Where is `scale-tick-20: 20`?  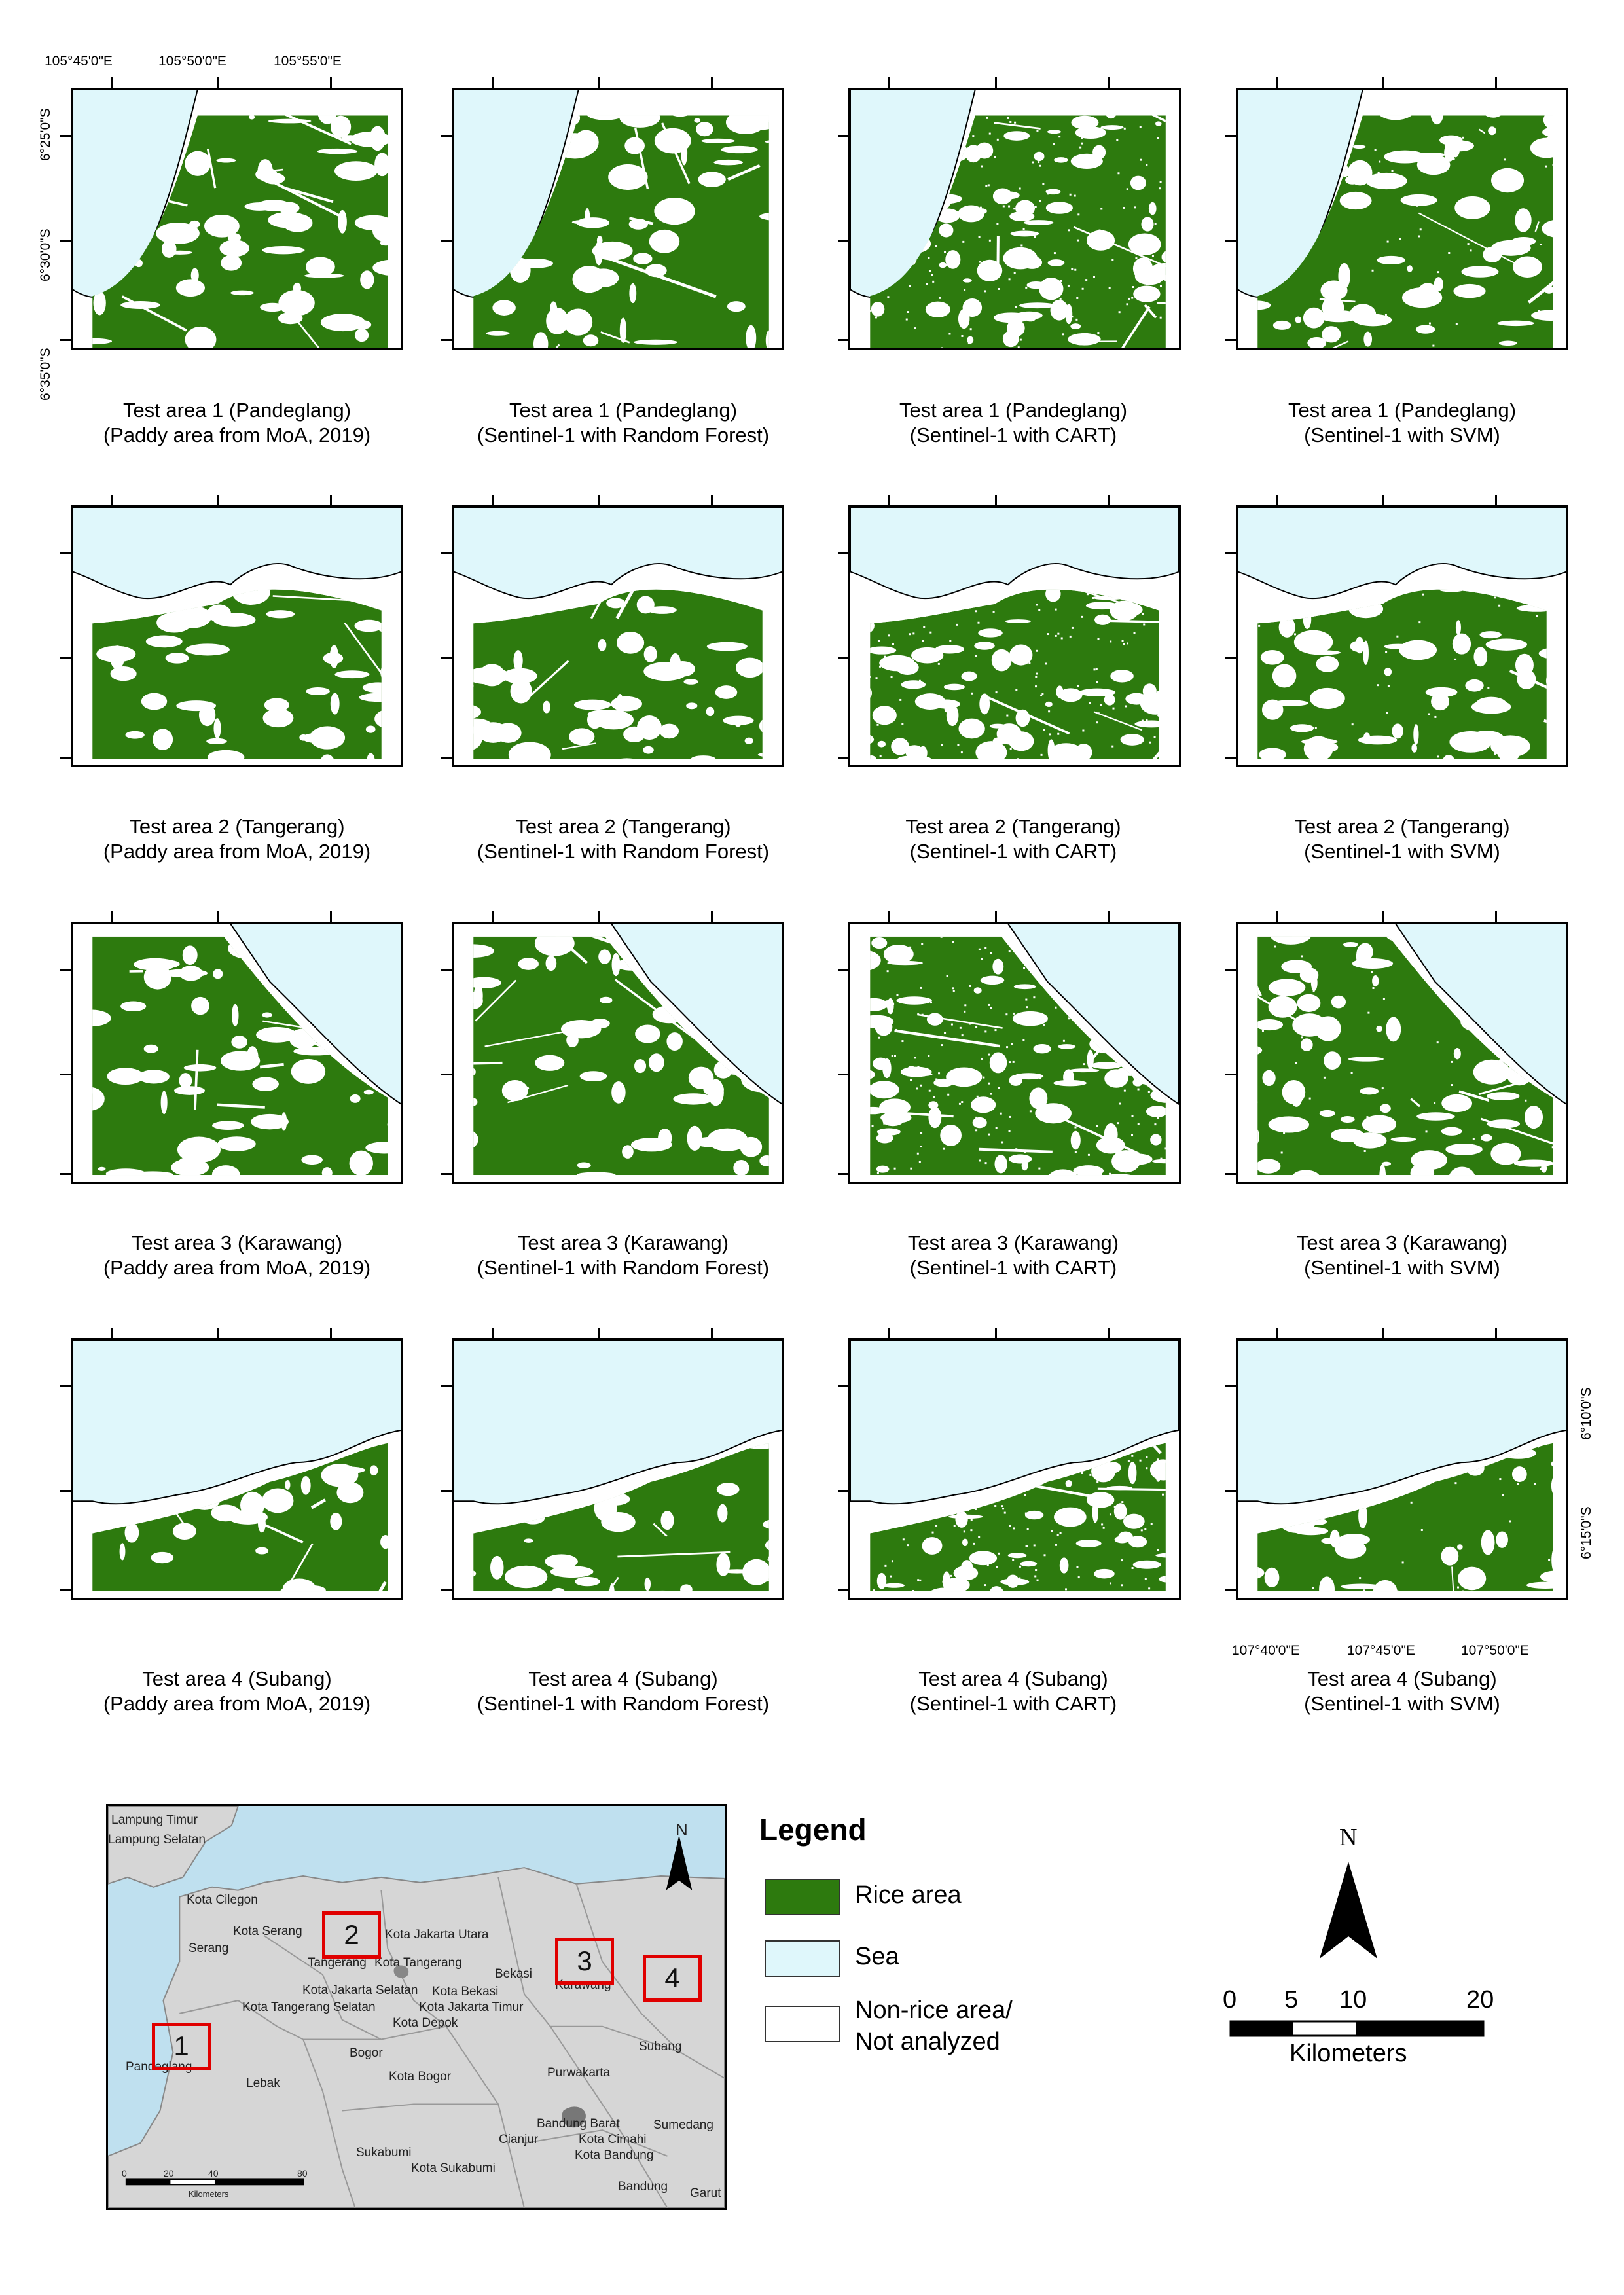
scale-tick-20: 20 is located at coordinates (1480, 2000).